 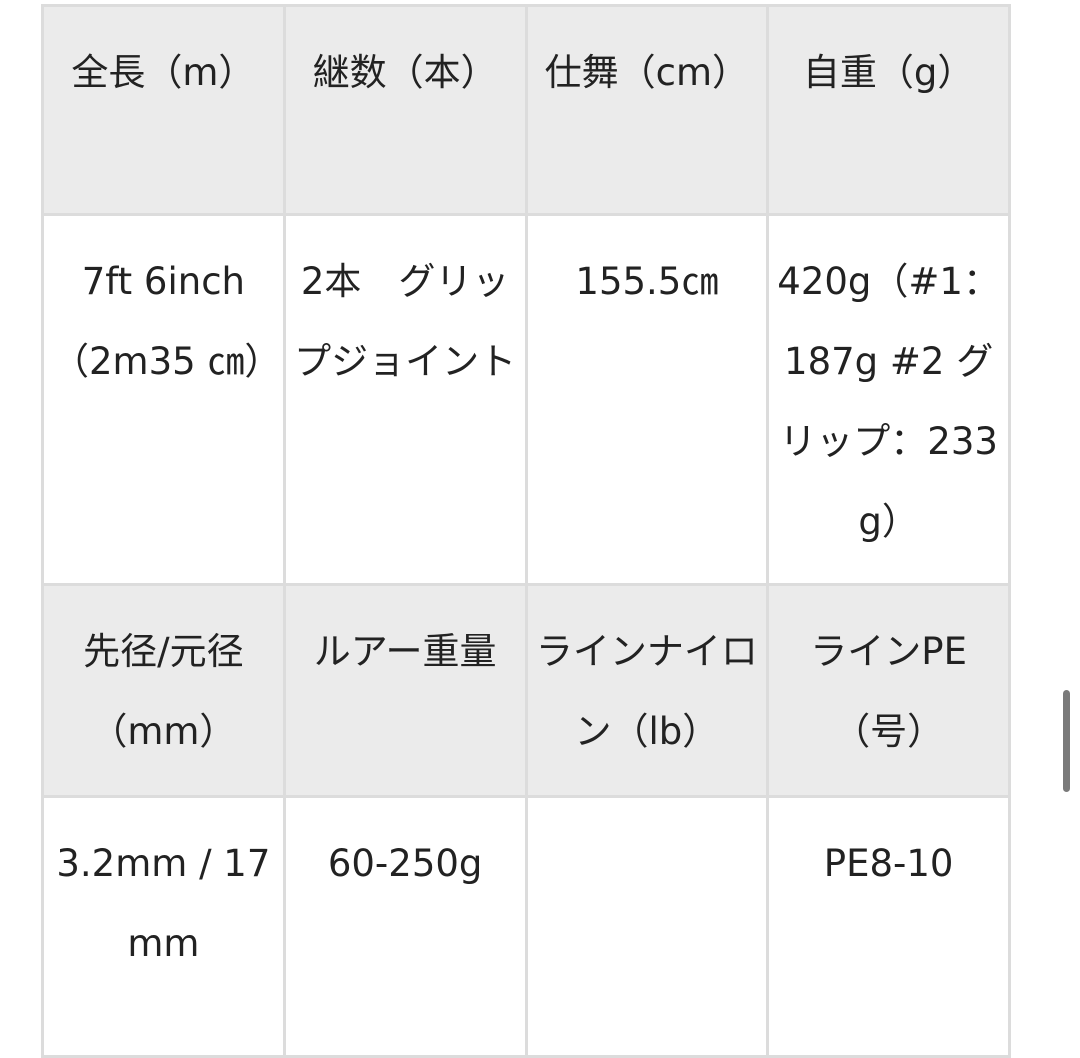 I want to click on header-cell: 継数（本）, so click(x=405, y=110).